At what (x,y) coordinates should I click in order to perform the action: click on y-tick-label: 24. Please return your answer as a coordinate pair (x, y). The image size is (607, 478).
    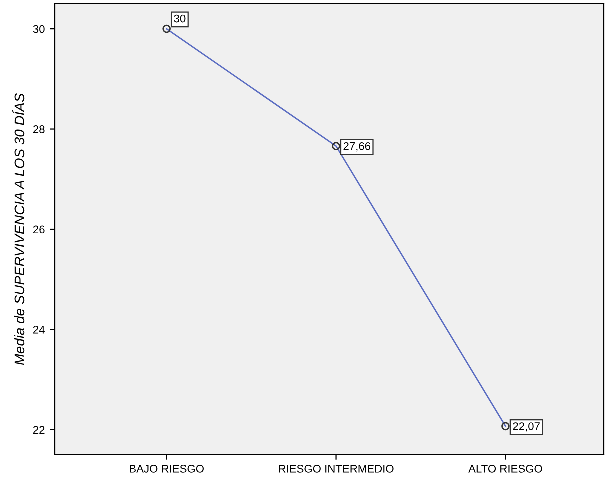
    Looking at the image, I should click on (39, 330).